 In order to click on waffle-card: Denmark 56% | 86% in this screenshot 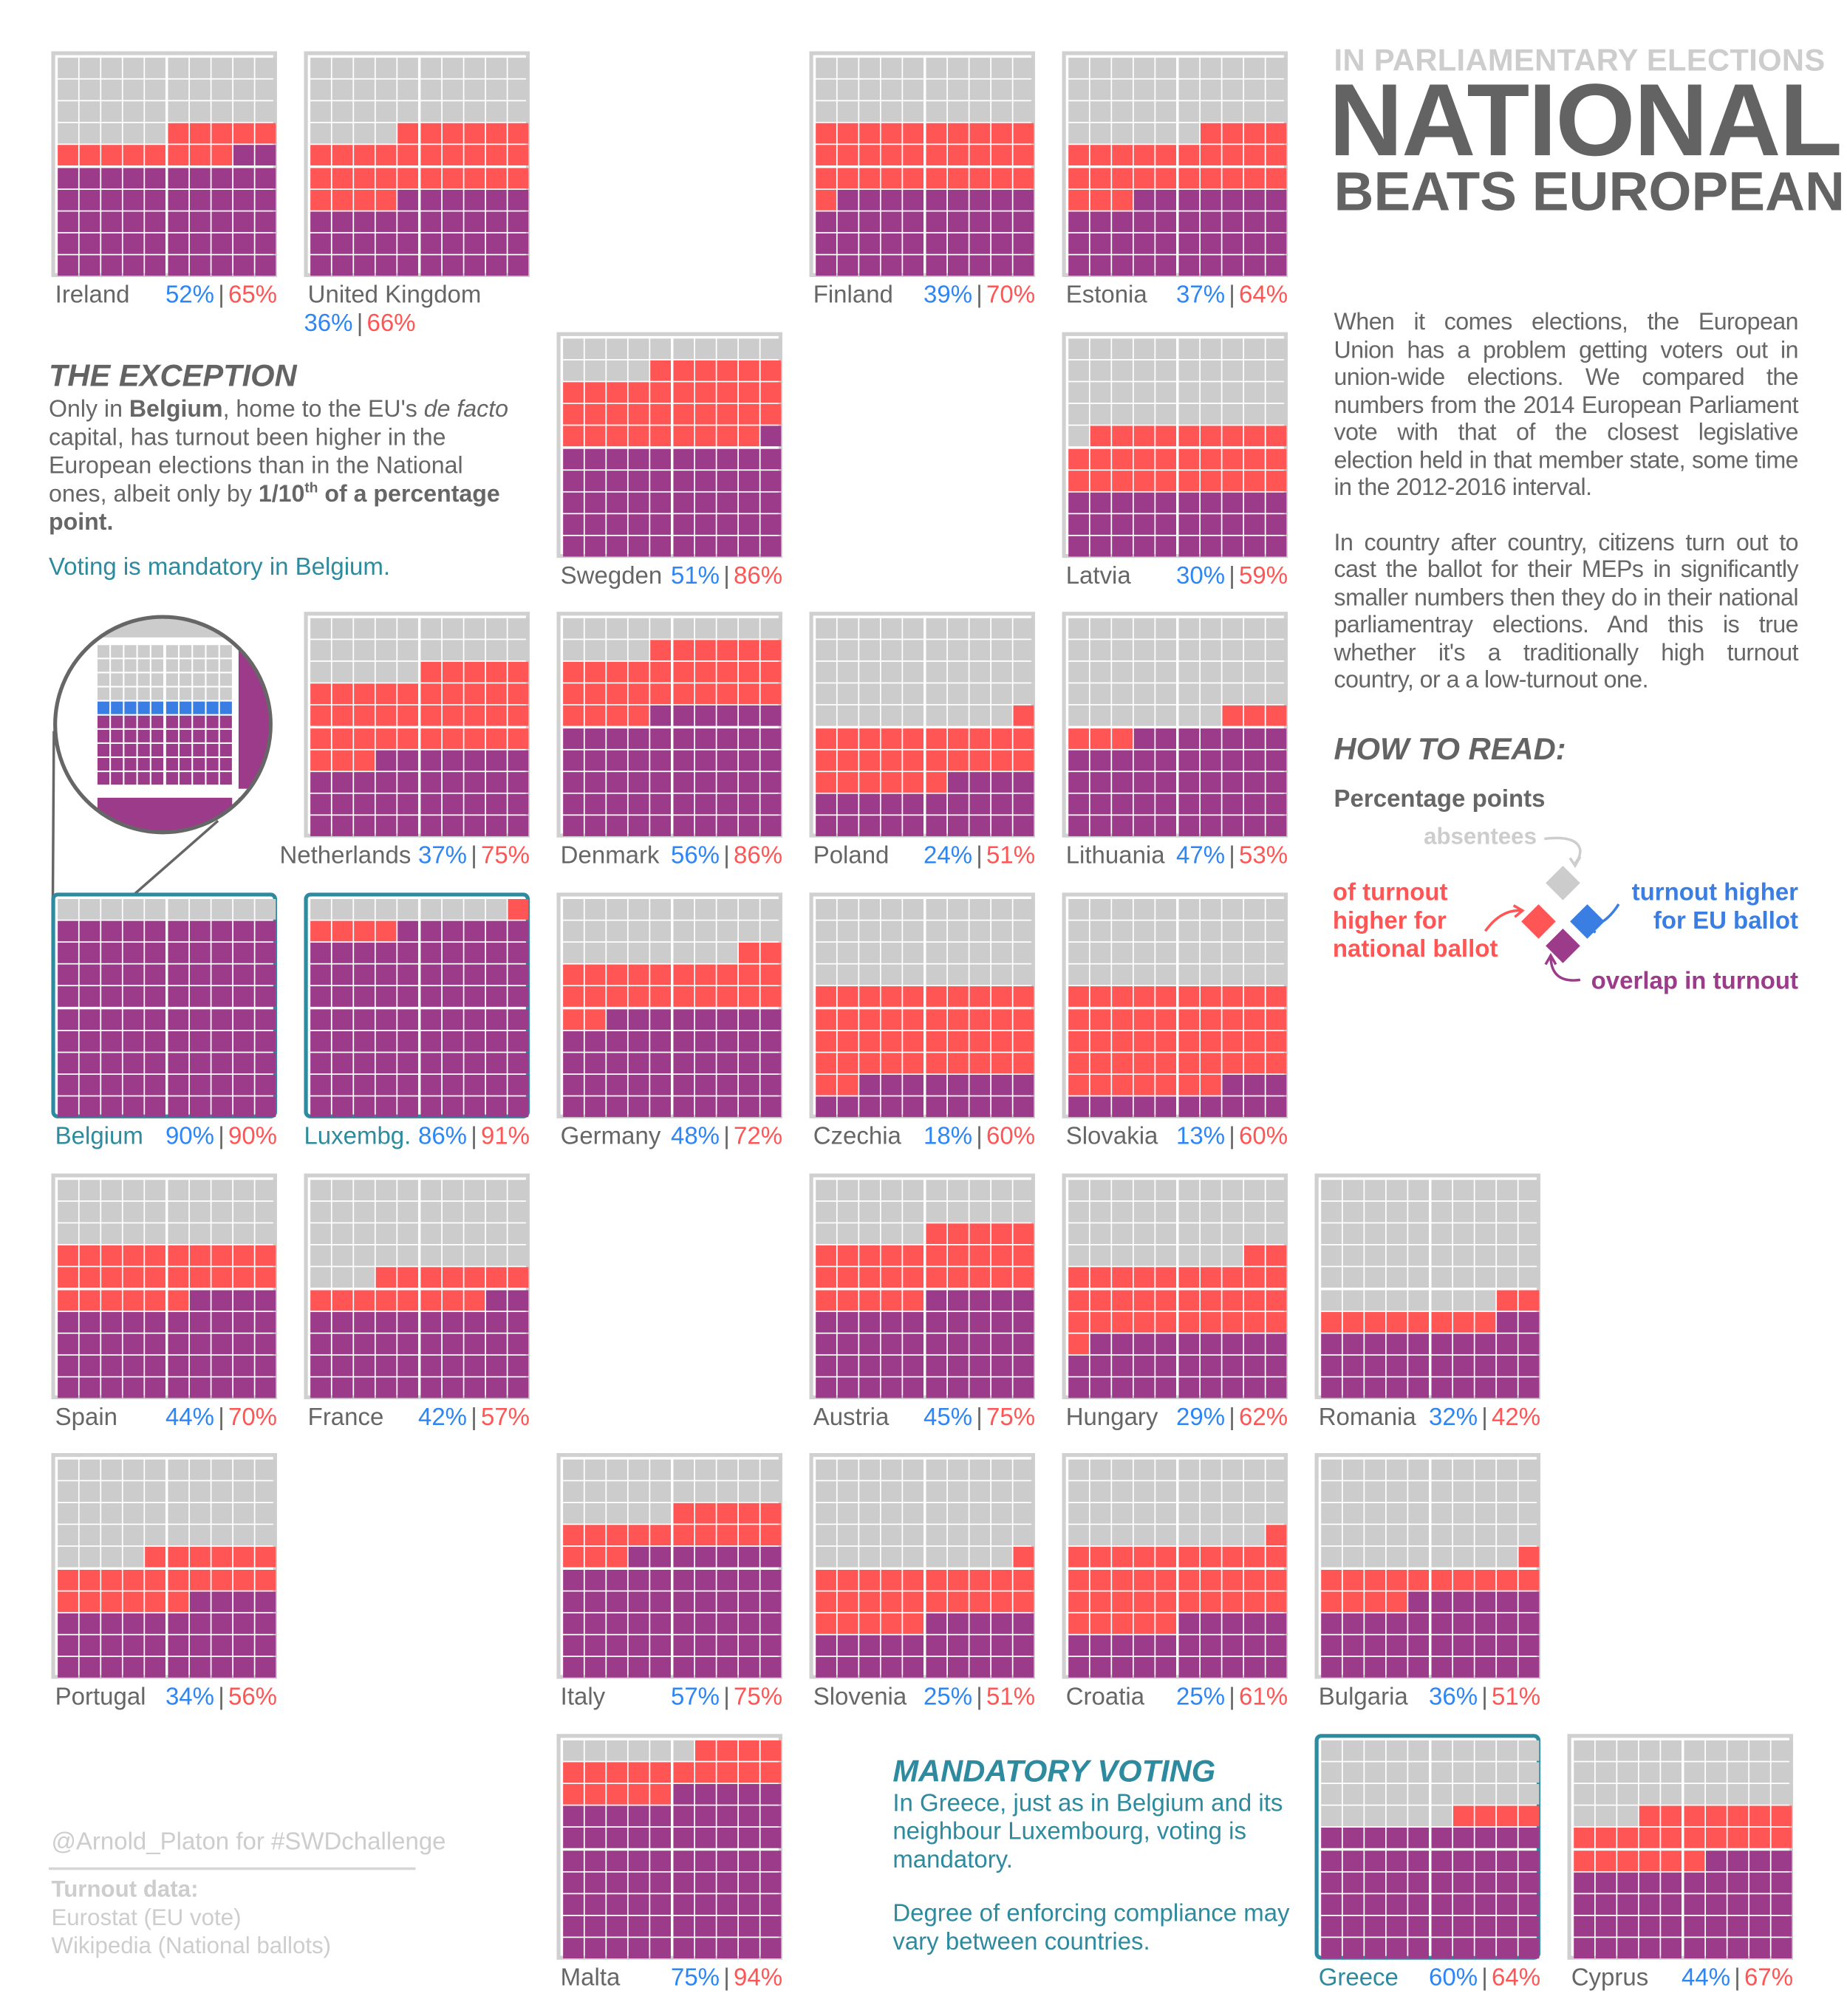, I will do `click(670, 742)`.